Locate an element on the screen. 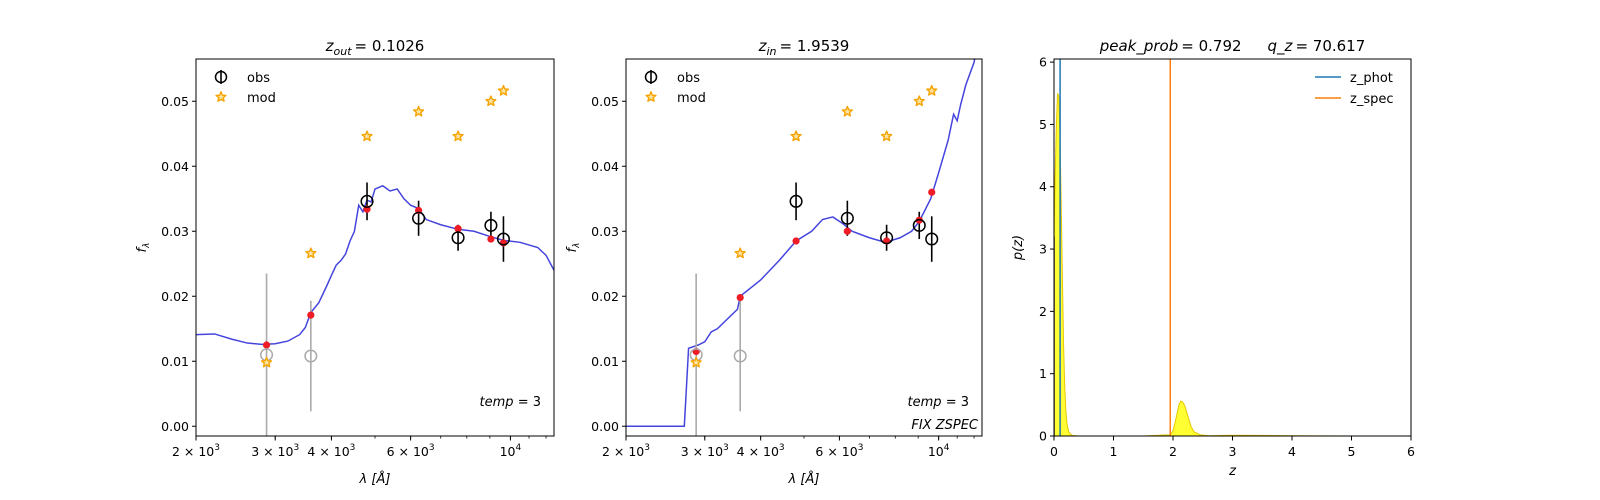 The width and height of the screenshot is (1600, 500). title-sub: in is located at coordinates (772, 51).